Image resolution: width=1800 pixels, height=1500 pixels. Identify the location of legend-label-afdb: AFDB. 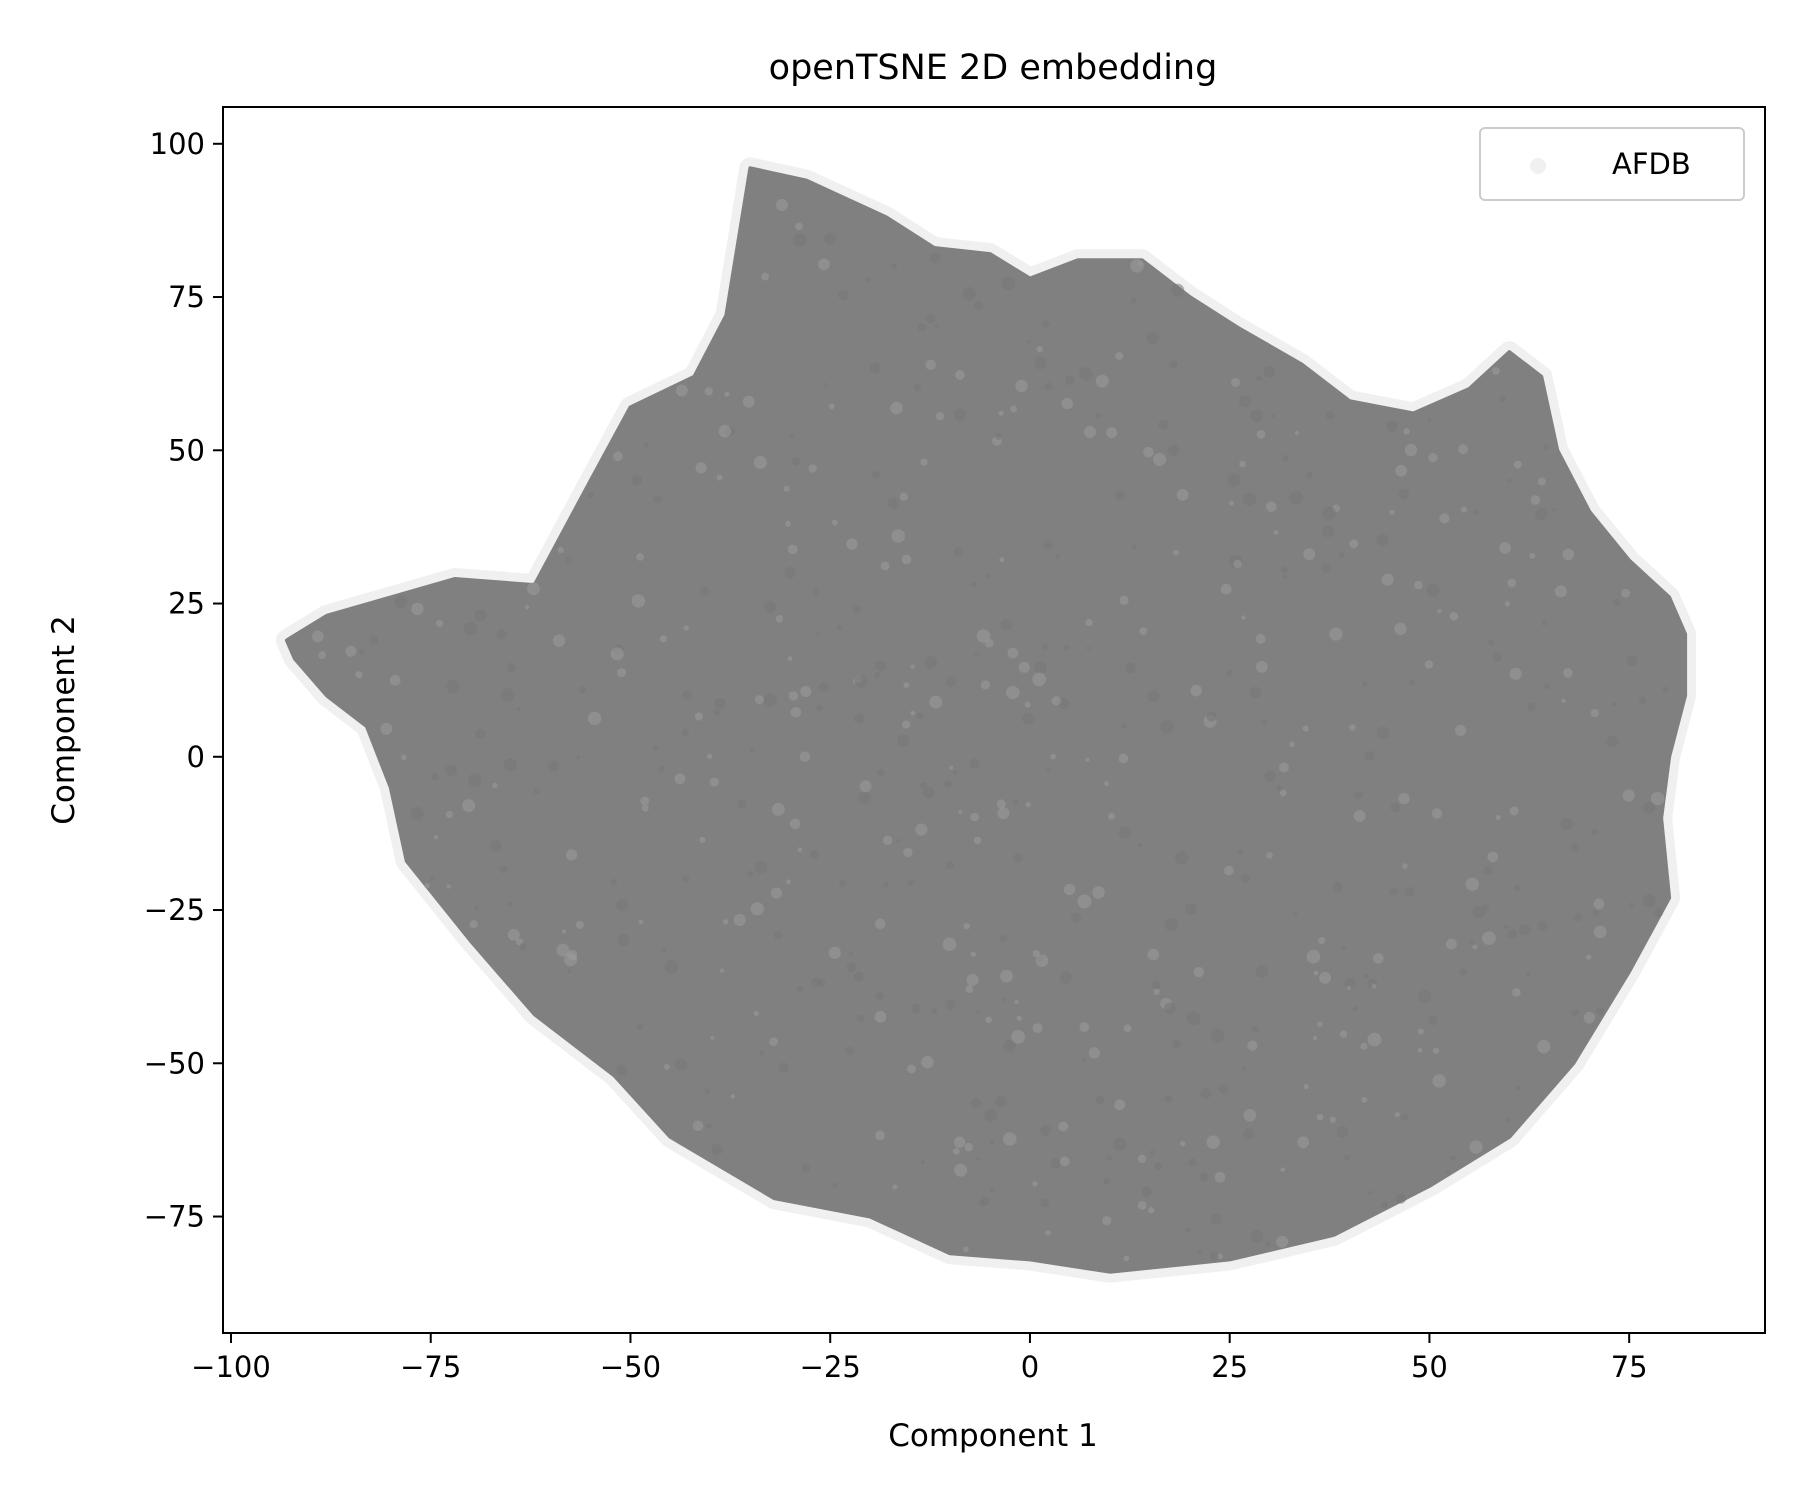
(1651, 164).